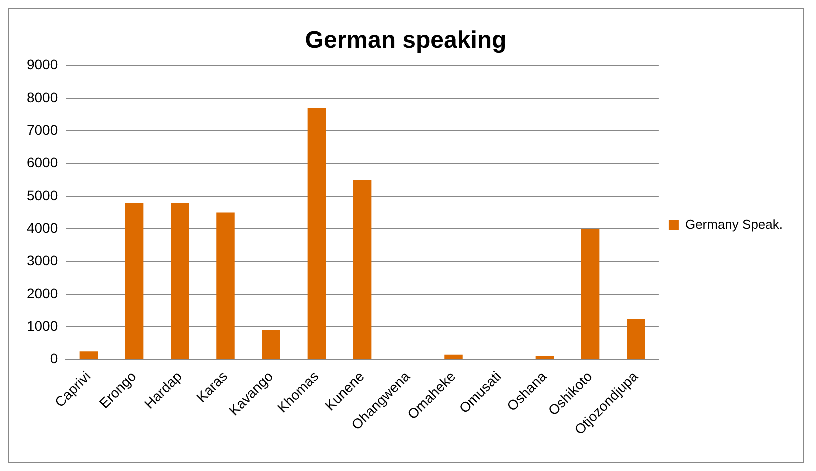  What do you see at coordinates (42, 293) in the screenshot?
I see `y-tick-label: 2000` at bounding box center [42, 293].